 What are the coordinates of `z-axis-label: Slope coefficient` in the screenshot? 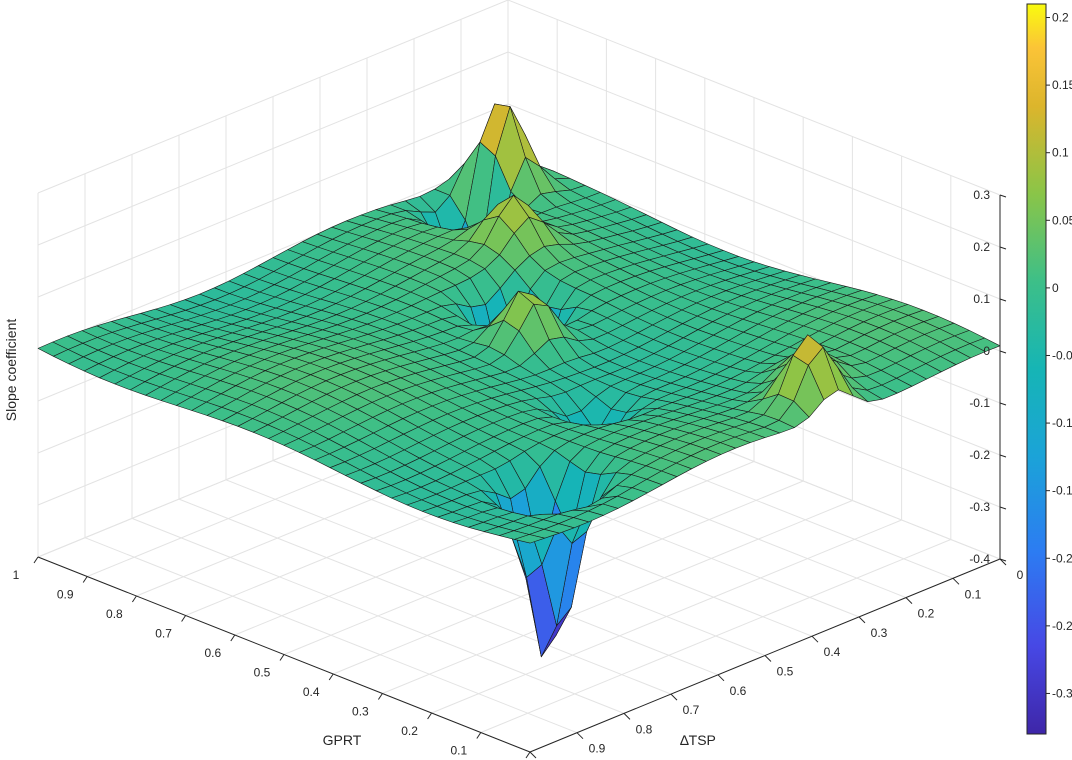 It's located at (11, 370).